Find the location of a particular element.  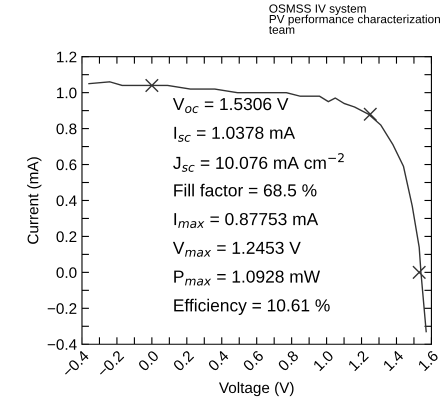

x-tick-label: 1.0 is located at coordinates (323, 361).